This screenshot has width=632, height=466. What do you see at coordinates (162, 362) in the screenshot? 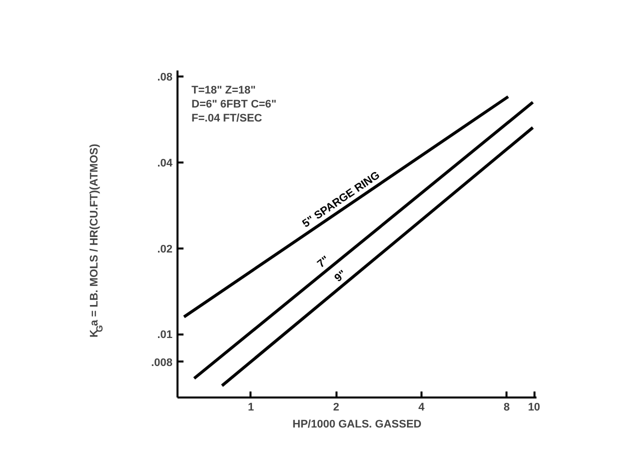
I see `y-tick-label: .008` at bounding box center [162, 362].